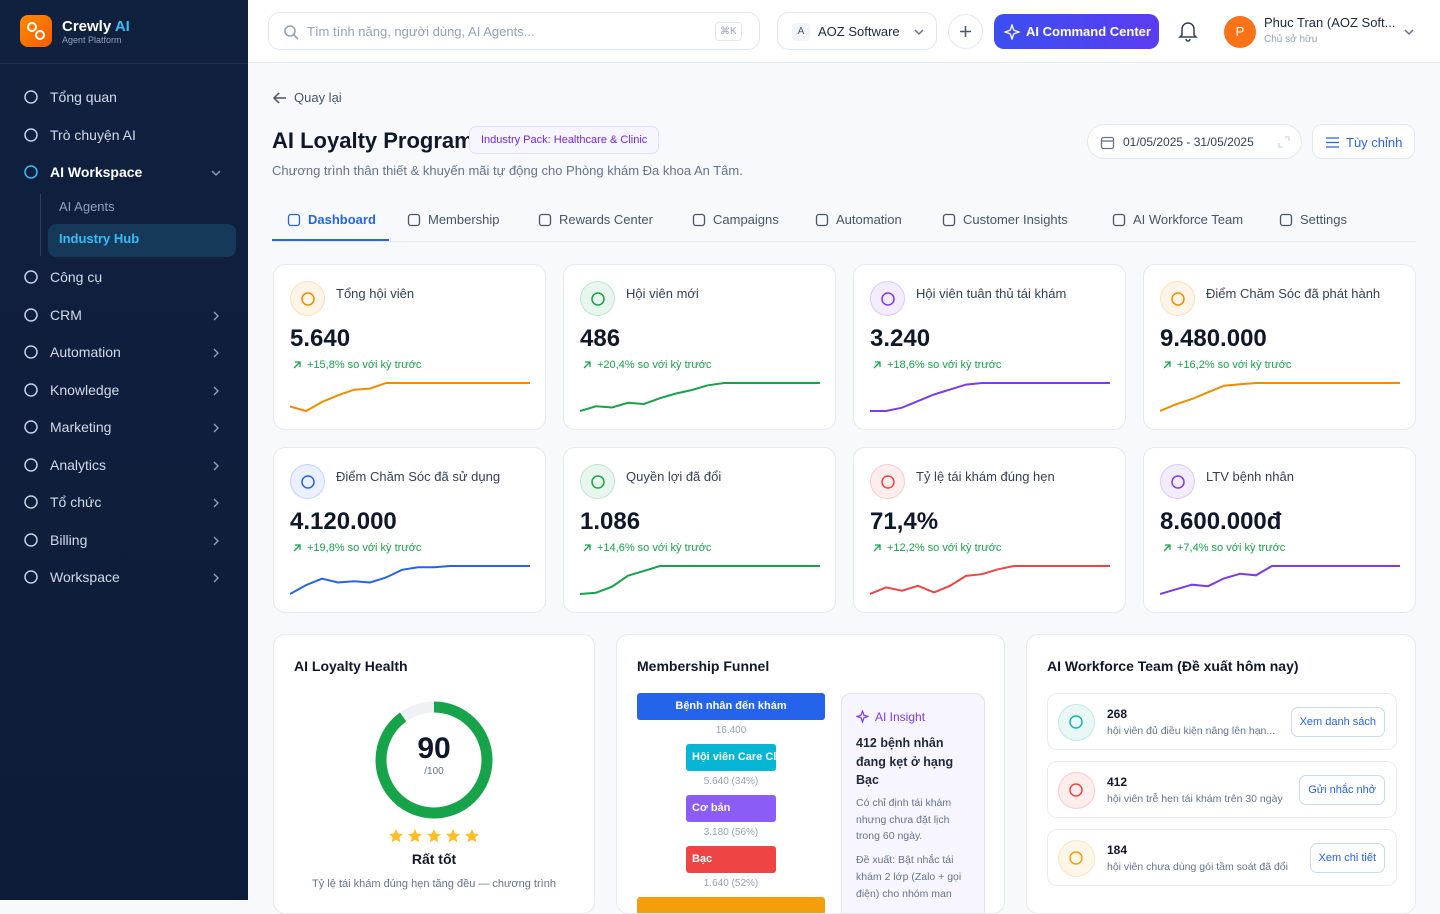 The image size is (1440, 914). Describe the element at coordinates (1119, 220) in the screenshot. I see `tab-icon-shape` at that location.